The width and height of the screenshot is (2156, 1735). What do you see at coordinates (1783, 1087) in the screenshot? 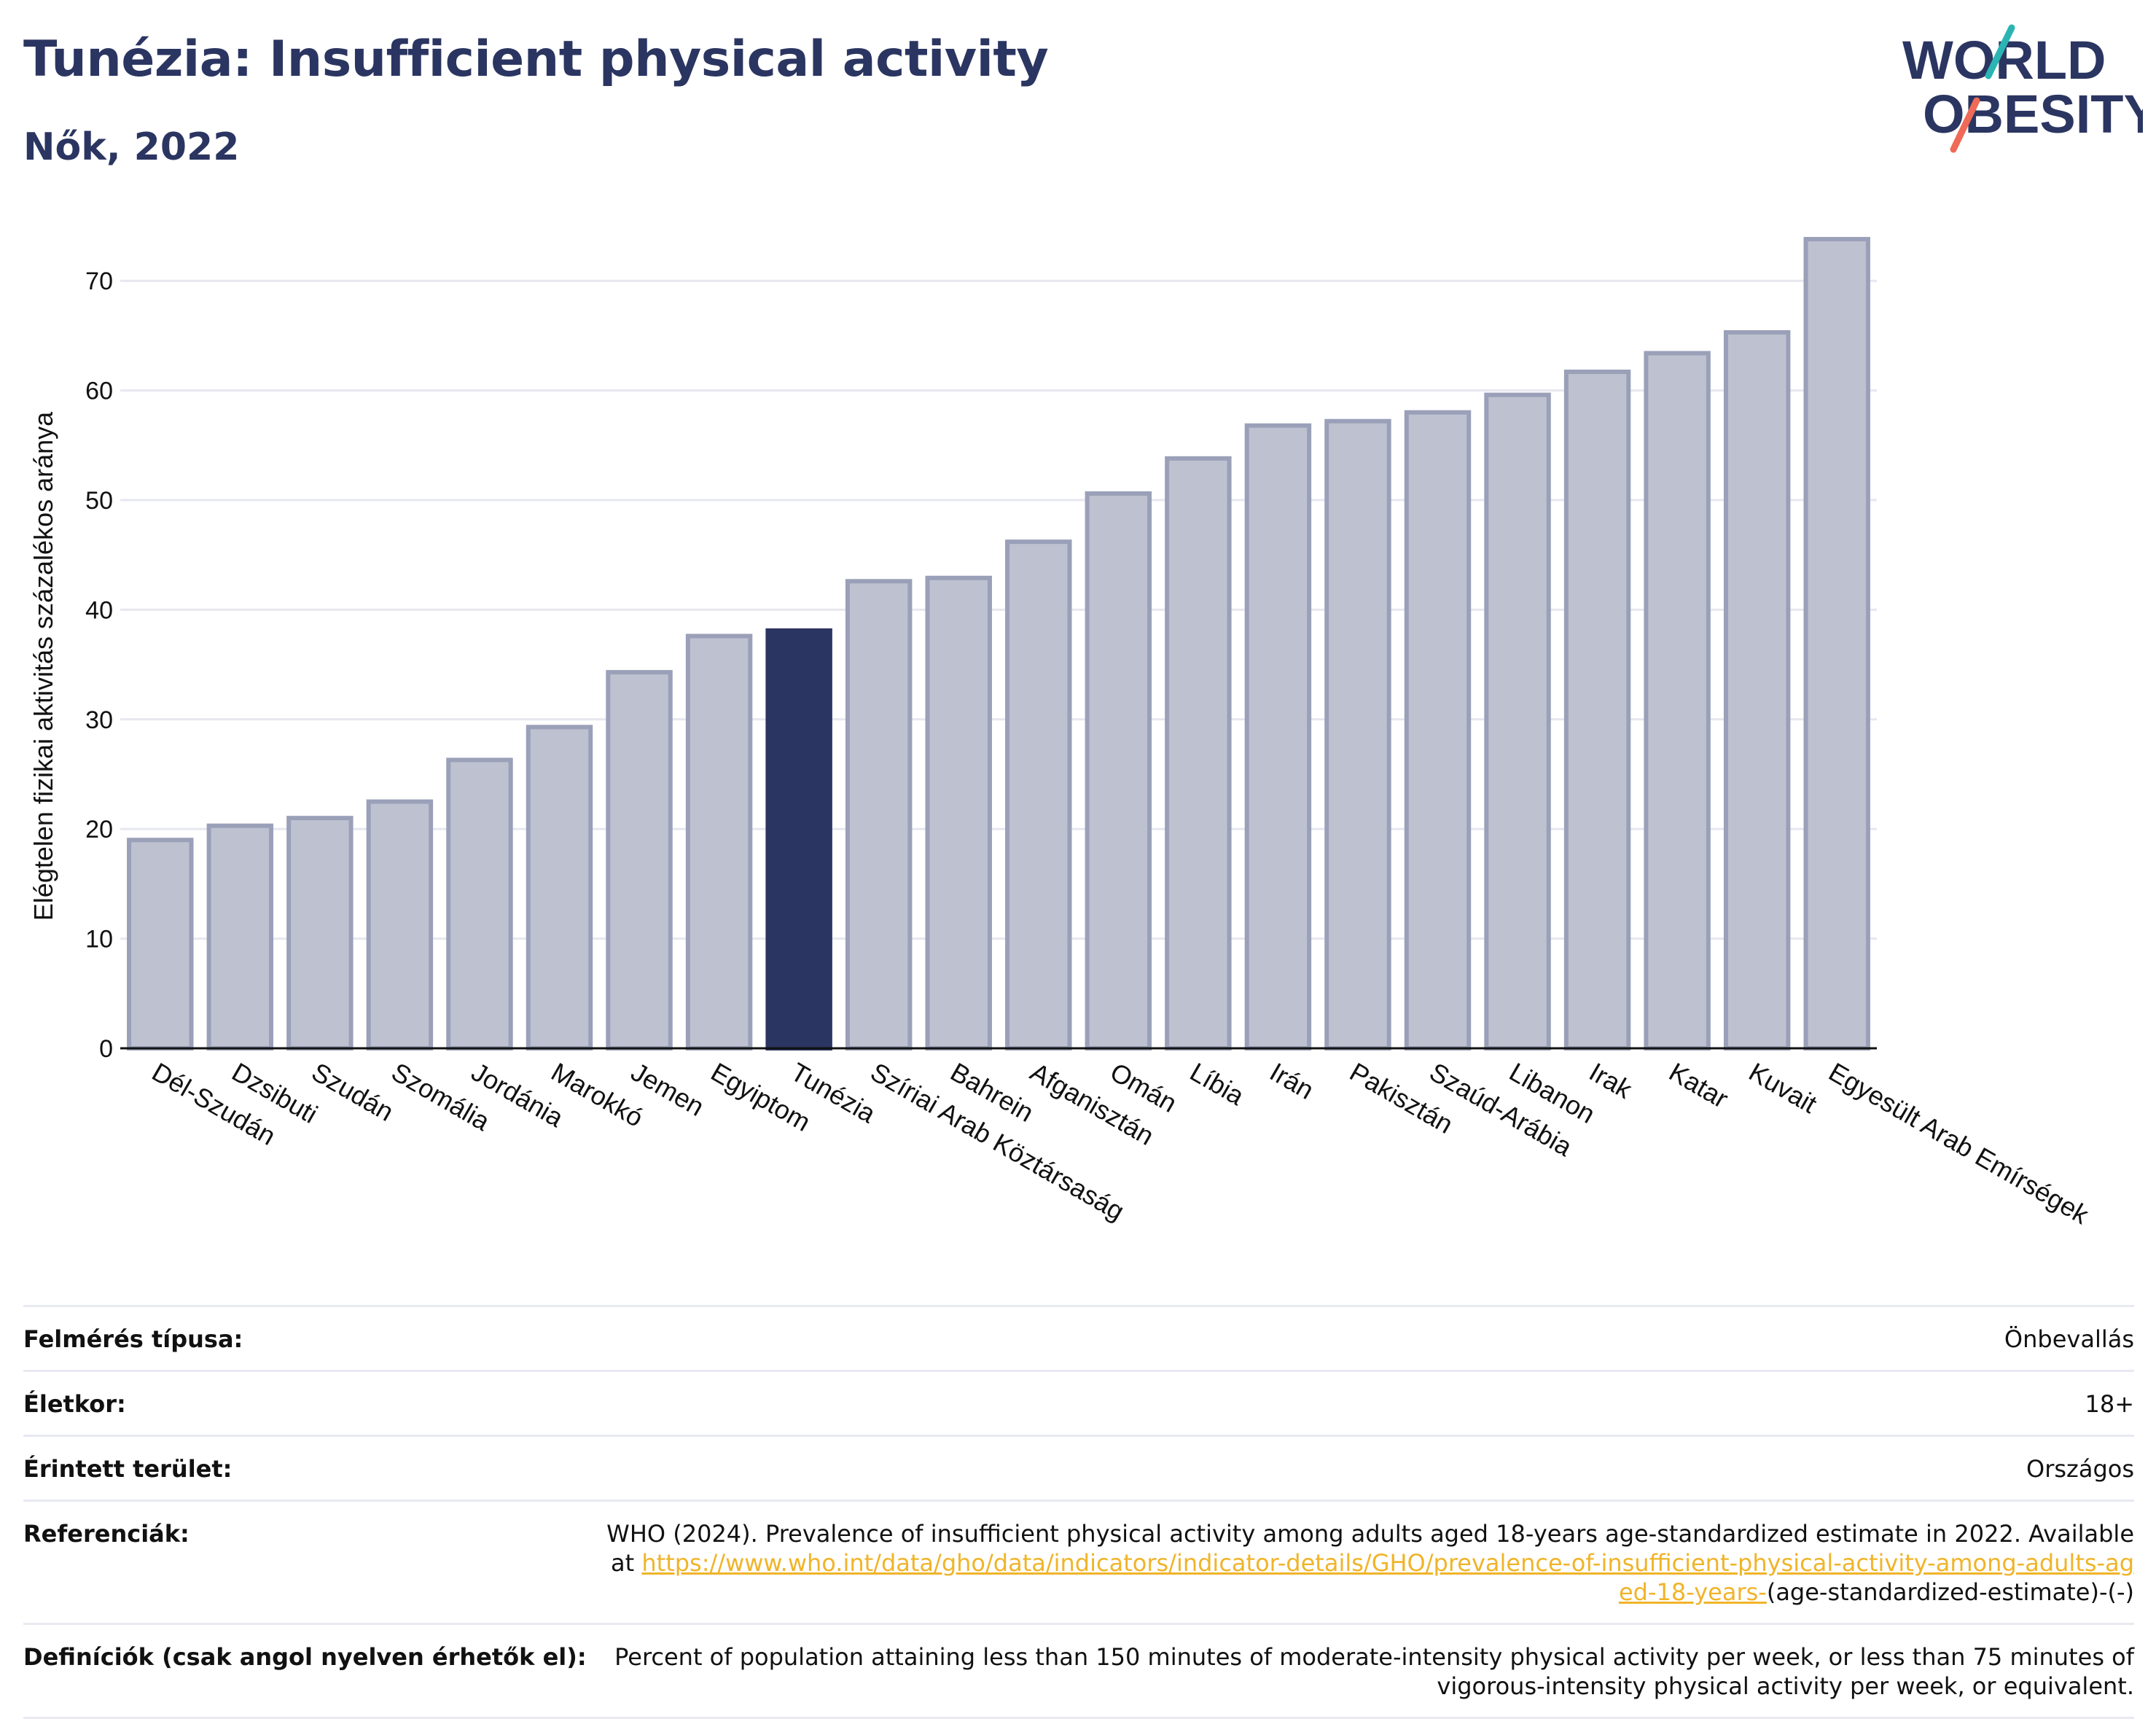
I see `x-tick-label: Kuvait` at bounding box center [1783, 1087].